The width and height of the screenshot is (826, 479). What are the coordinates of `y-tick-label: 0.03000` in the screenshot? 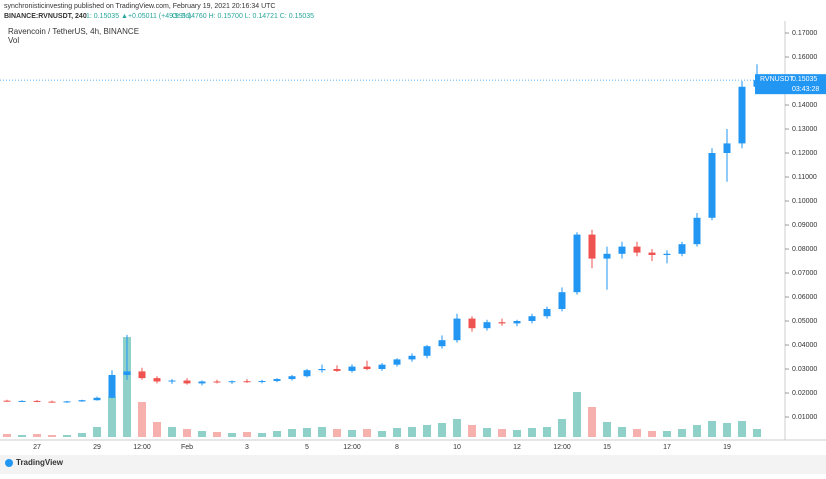 It's located at (804, 369).